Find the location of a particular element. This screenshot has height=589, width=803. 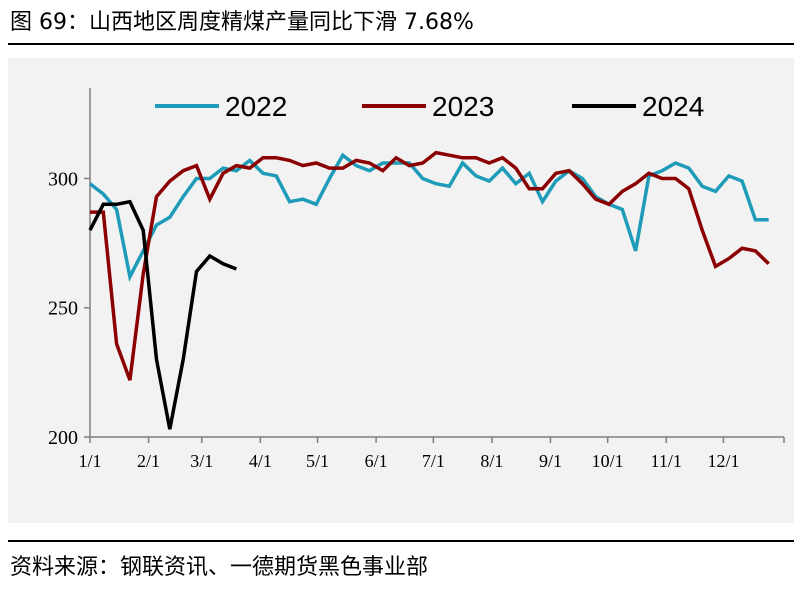

x-tick-label: 9/1 is located at coordinates (550, 461).